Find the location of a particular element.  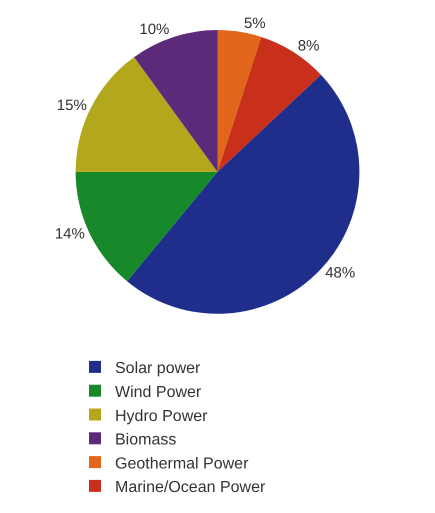

legend-label: Biomass is located at coordinates (145, 440).